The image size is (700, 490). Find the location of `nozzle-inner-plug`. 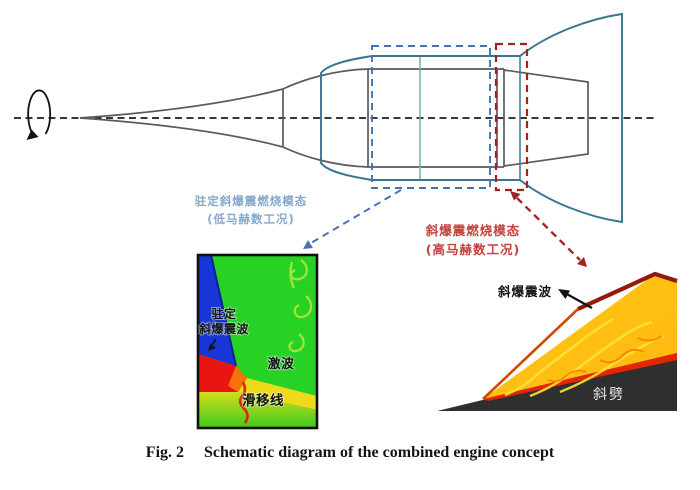

nozzle-inner-plug is located at coordinates (546, 118).